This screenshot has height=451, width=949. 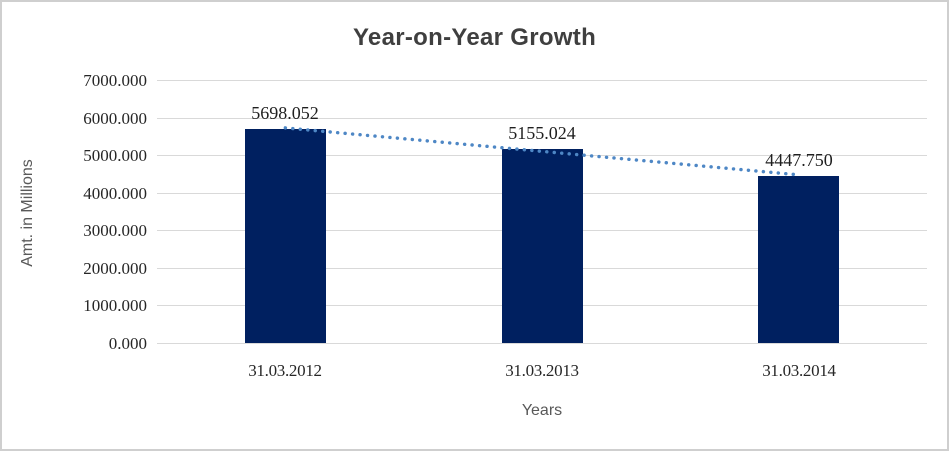 I want to click on y-tick-label: 1000.000, so click(x=115, y=305).